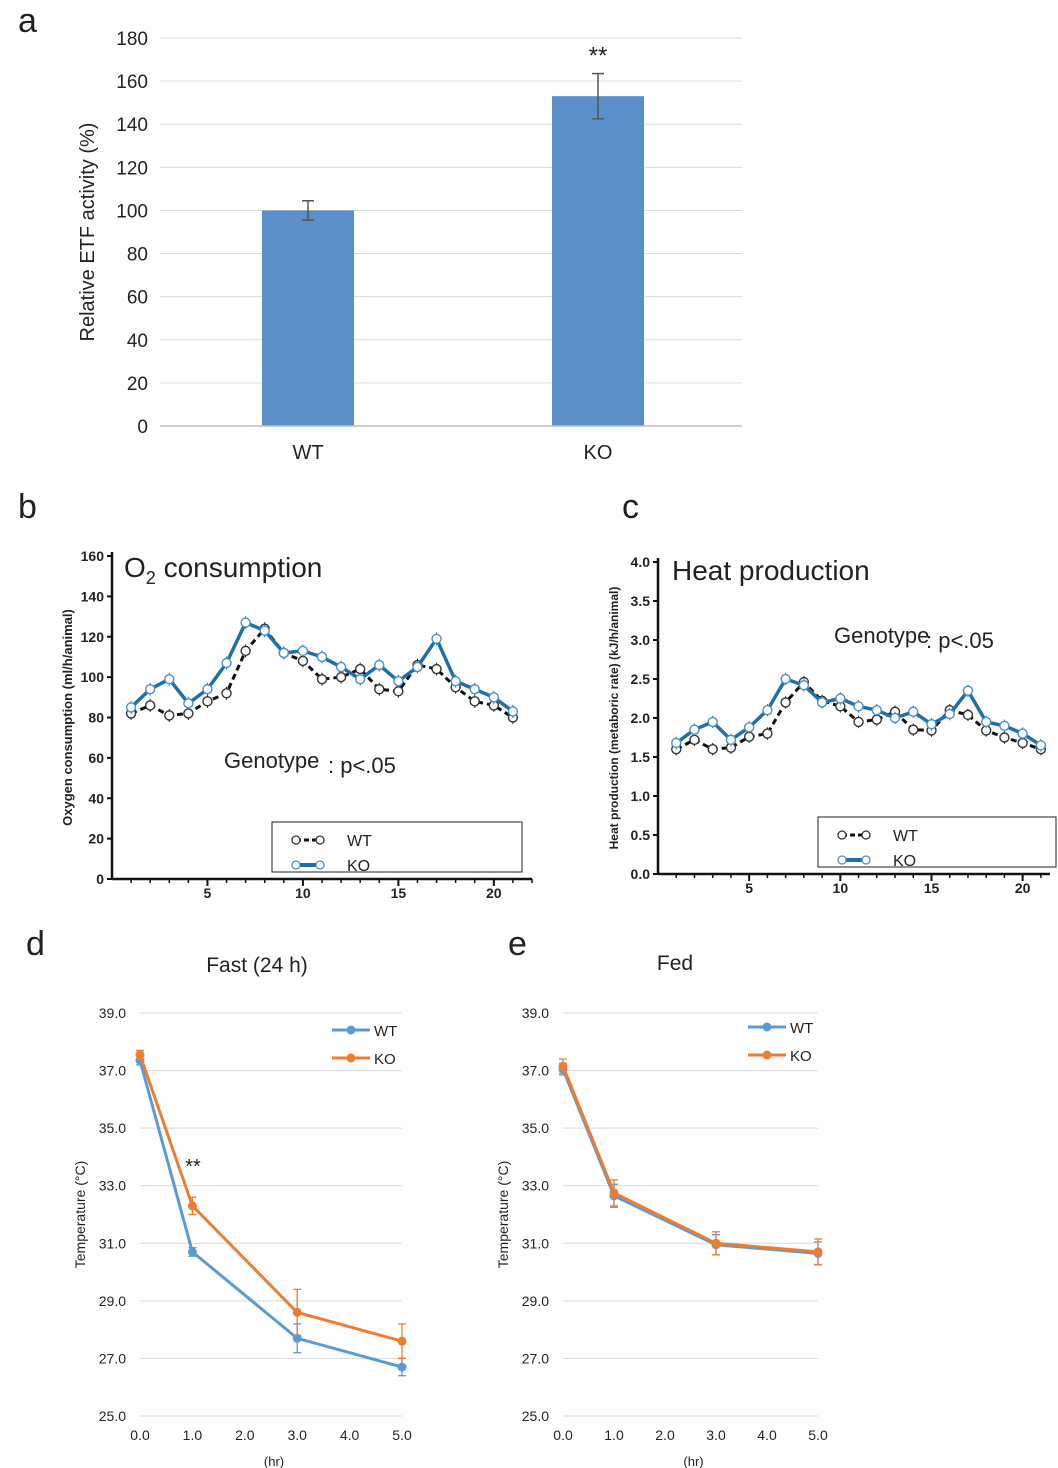 This screenshot has height=1468, width=1058. I want to click on y-axis-label: Oxygen consumption (ml/h/animal), so click(67, 717).